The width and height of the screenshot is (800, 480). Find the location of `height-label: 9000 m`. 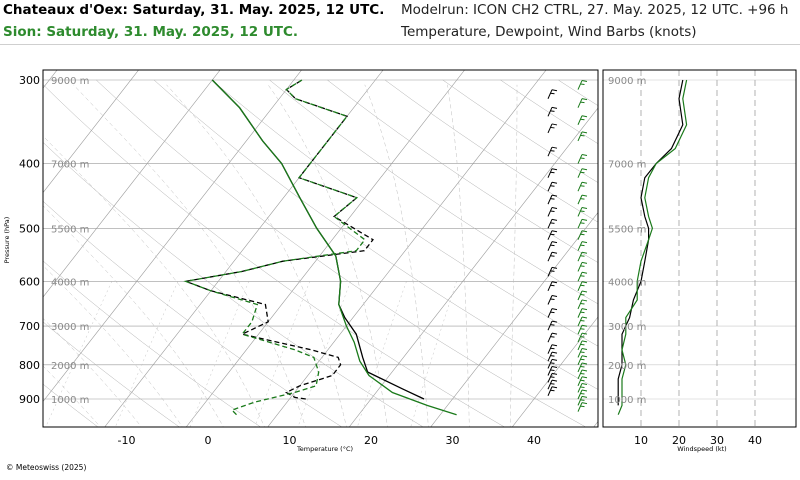

height-label: 9000 m is located at coordinates (70, 81).